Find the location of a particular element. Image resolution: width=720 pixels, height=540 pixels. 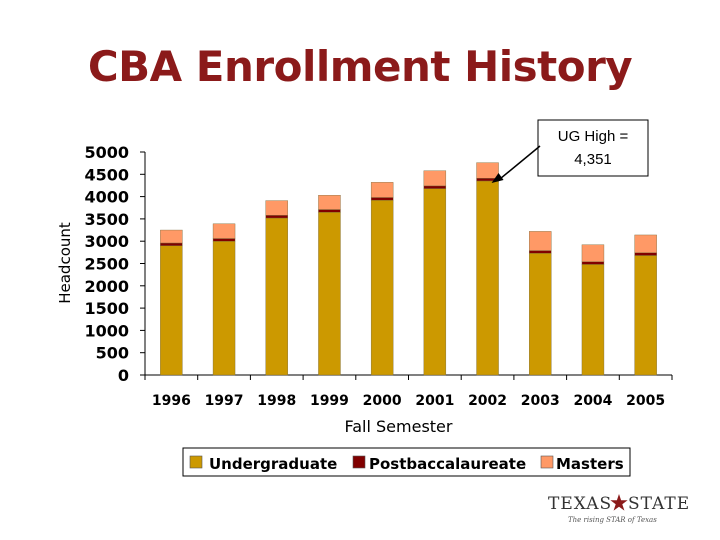

texas-state-logo: TEXAS STATE The rising STAR of Texas is located at coordinates (619, 514).